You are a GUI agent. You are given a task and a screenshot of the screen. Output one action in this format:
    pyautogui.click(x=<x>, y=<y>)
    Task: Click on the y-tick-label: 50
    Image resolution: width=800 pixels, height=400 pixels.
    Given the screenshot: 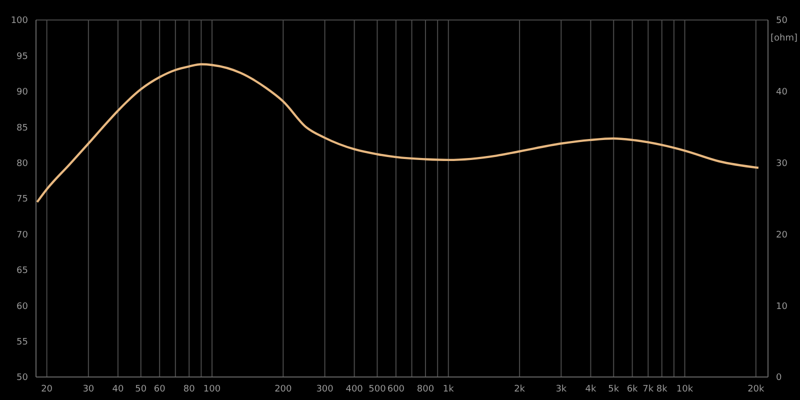 What is the action you would take?
    pyautogui.click(x=22, y=378)
    